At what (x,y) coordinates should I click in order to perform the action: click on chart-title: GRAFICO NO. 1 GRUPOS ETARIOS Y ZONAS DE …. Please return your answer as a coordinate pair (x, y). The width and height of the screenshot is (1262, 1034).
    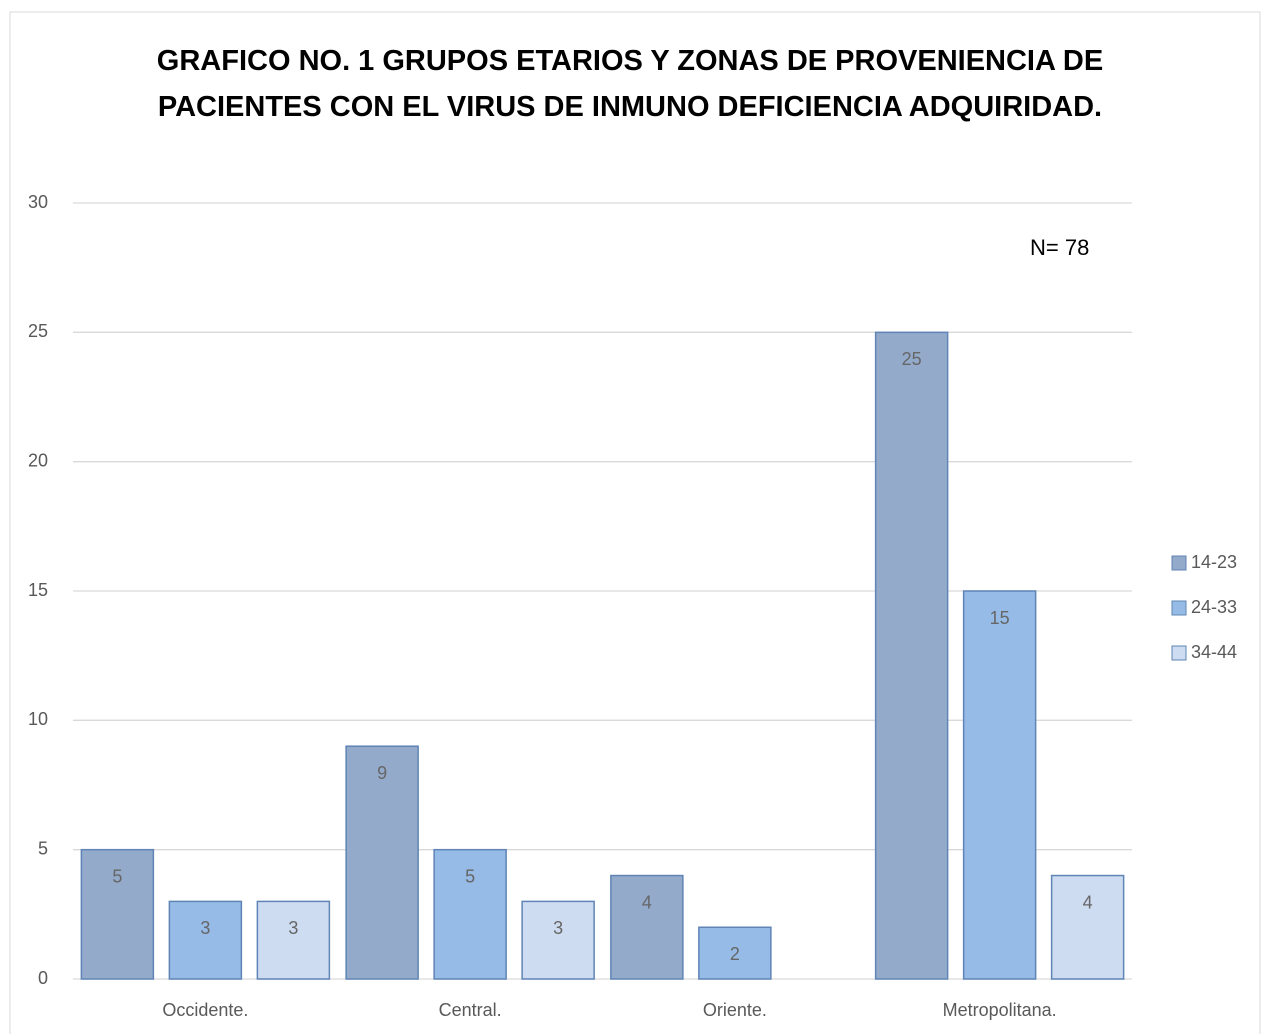
    Looking at the image, I should click on (630, 84).